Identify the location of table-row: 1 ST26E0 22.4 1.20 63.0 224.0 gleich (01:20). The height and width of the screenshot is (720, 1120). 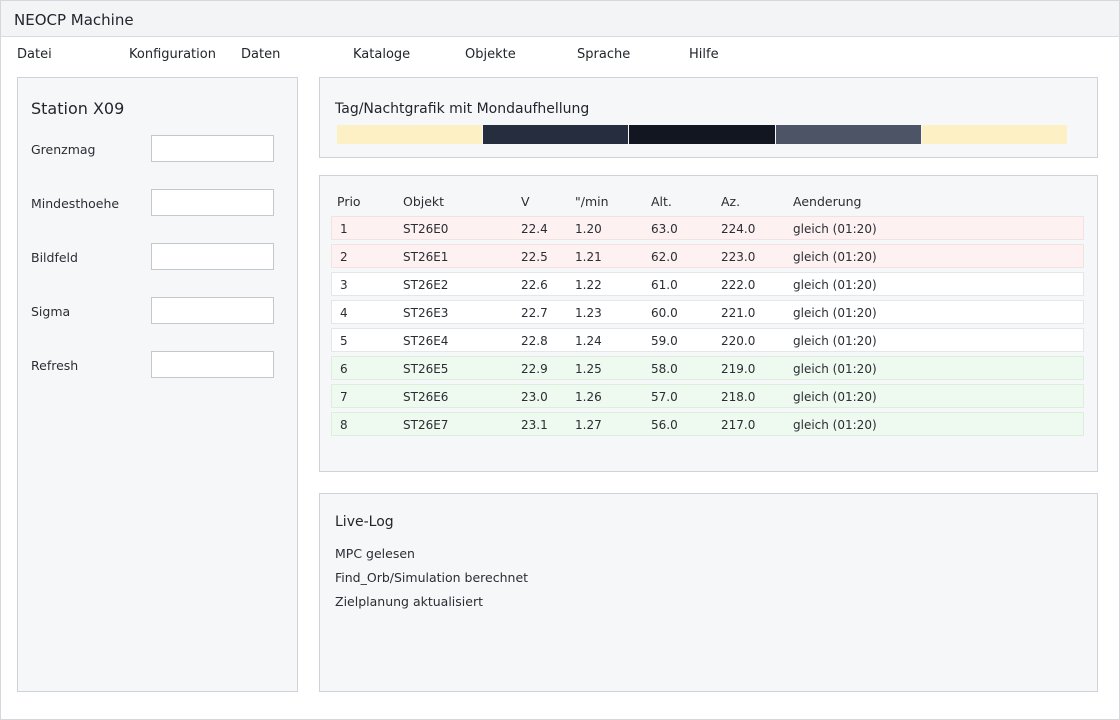
(707, 228).